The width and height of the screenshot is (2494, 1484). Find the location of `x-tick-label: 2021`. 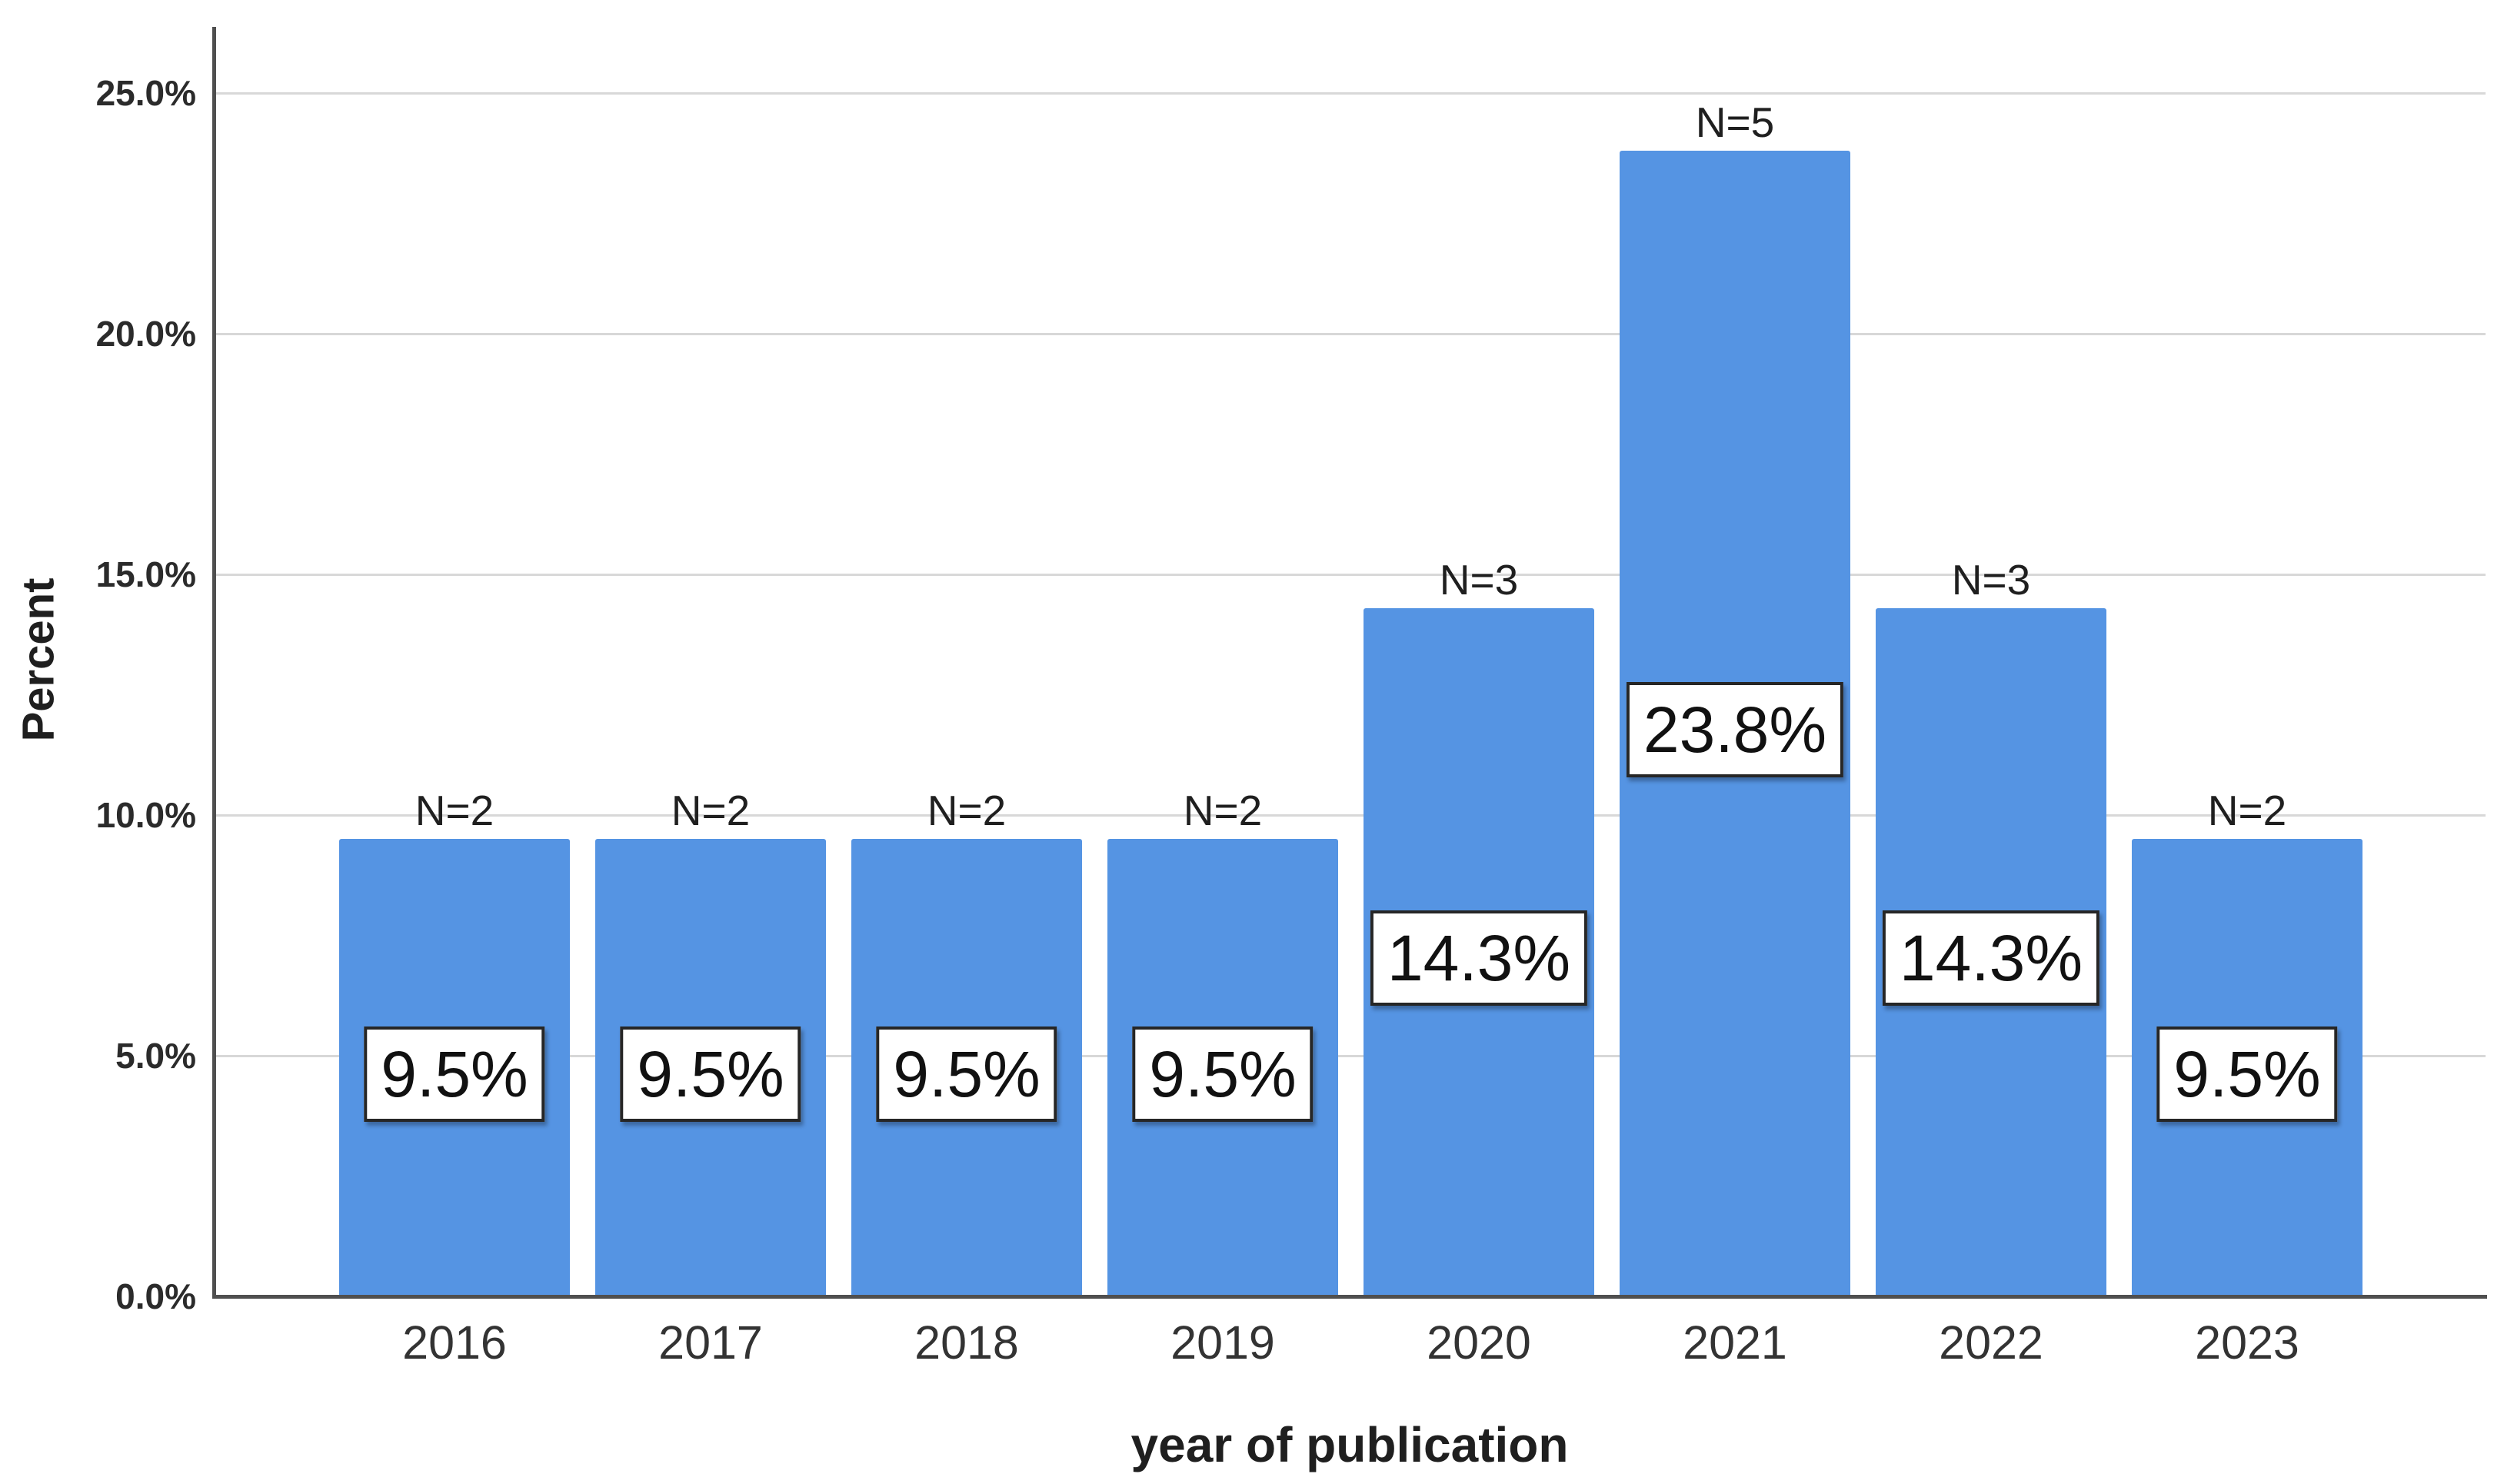

x-tick-label: 2021 is located at coordinates (1735, 1343).